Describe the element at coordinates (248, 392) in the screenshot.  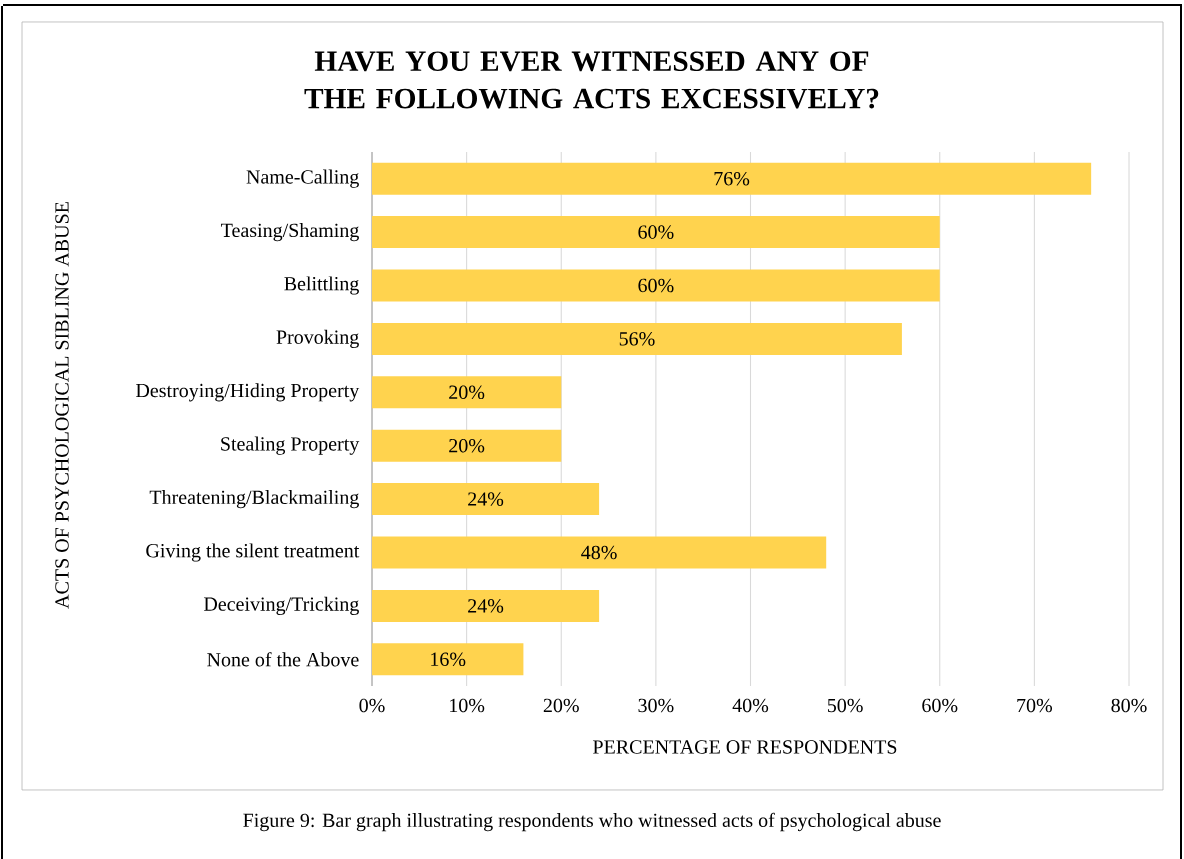
I see `y-tick-label: Destroying/Hiding Property` at that location.